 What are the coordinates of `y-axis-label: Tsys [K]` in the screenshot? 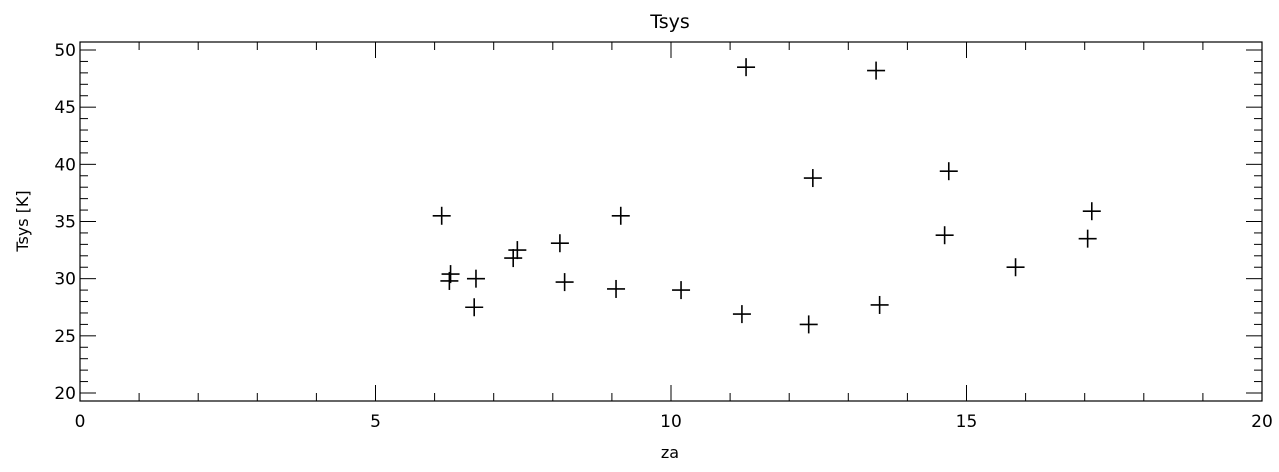 It's located at (22, 221).